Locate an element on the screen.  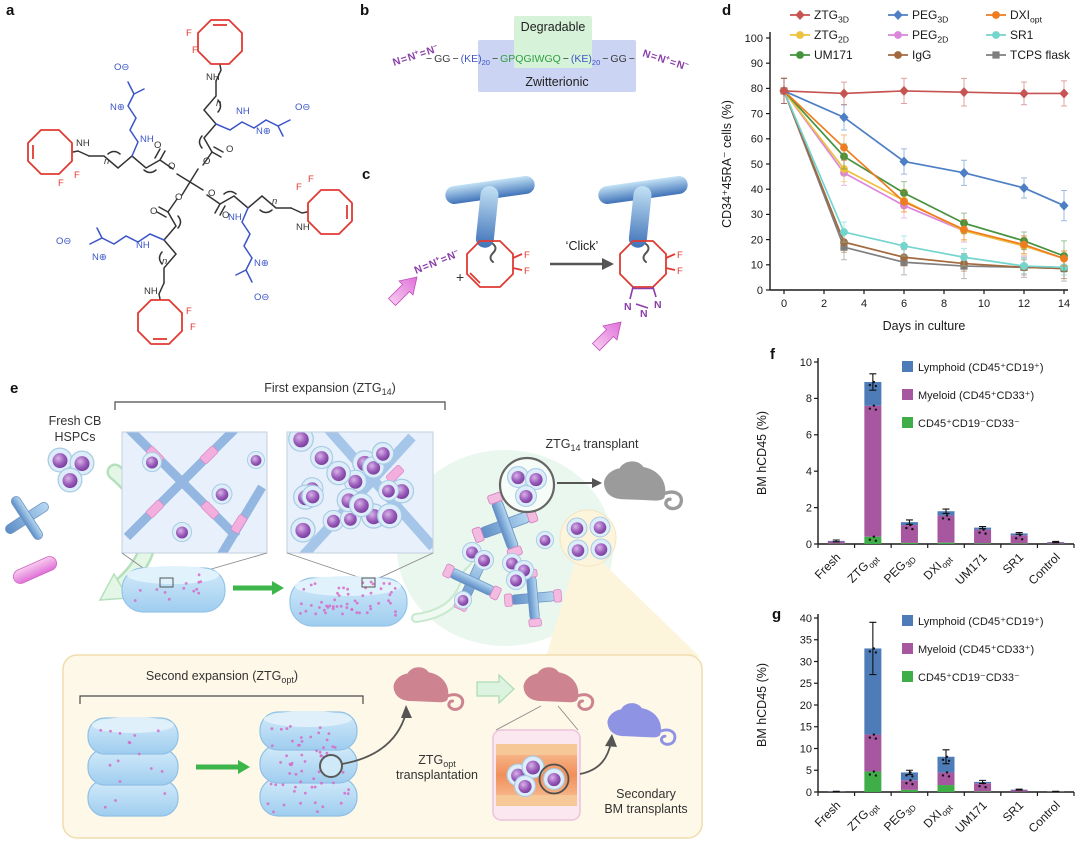
x-axis-label: Days in culture is located at coordinates (924, 326).